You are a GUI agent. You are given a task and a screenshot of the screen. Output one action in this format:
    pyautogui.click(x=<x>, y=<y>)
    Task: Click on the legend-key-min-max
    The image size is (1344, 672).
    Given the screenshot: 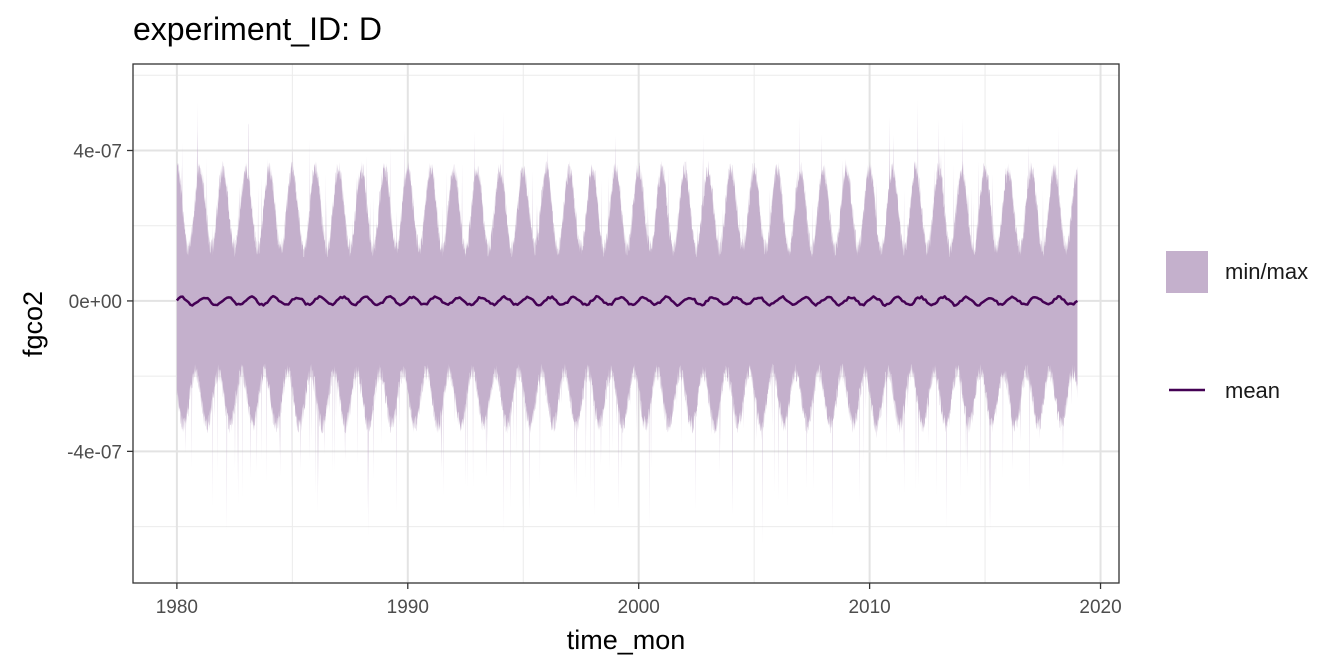 What is the action you would take?
    pyautogui.click(x=1187, y=272)
    